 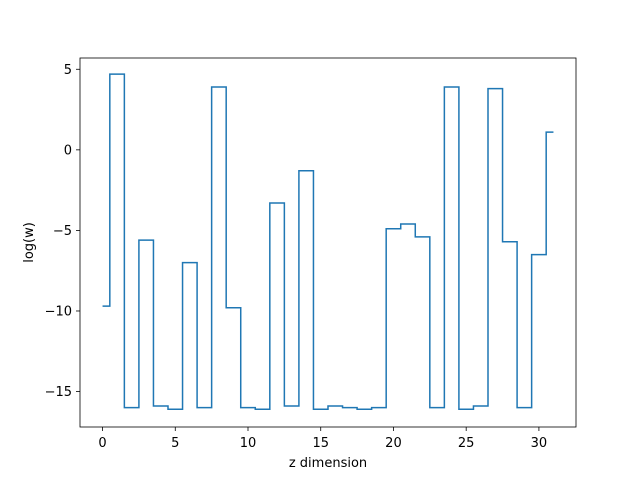 What do you see at coordinates (328, 463) in the screenshot?
I see `x-axis-label: z dimension` at bounding box center [328, 463].